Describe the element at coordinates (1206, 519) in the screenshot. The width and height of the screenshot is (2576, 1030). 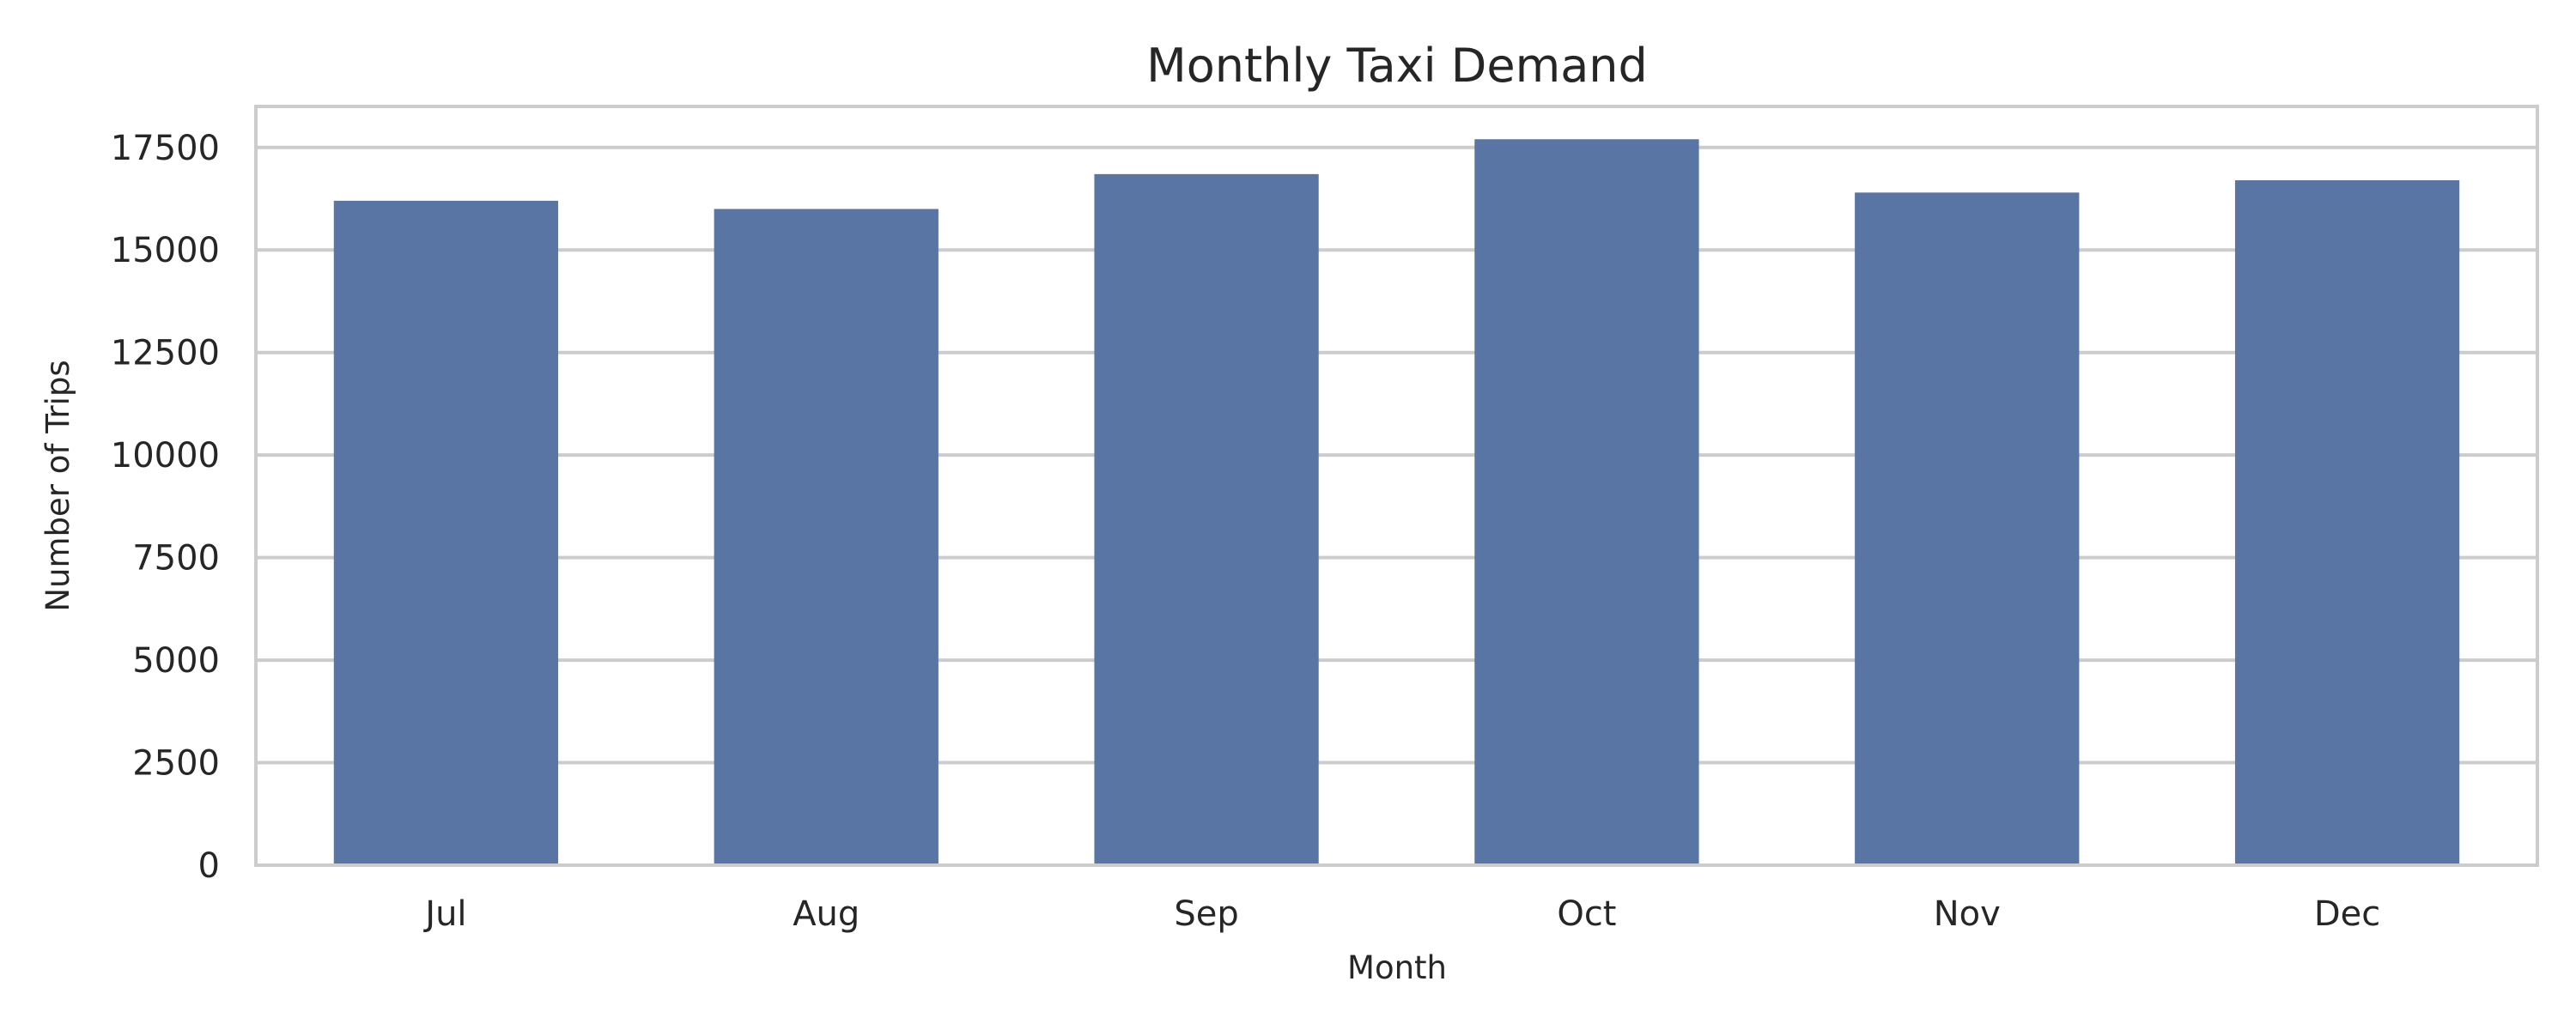
I see `bar-sep` at that location.